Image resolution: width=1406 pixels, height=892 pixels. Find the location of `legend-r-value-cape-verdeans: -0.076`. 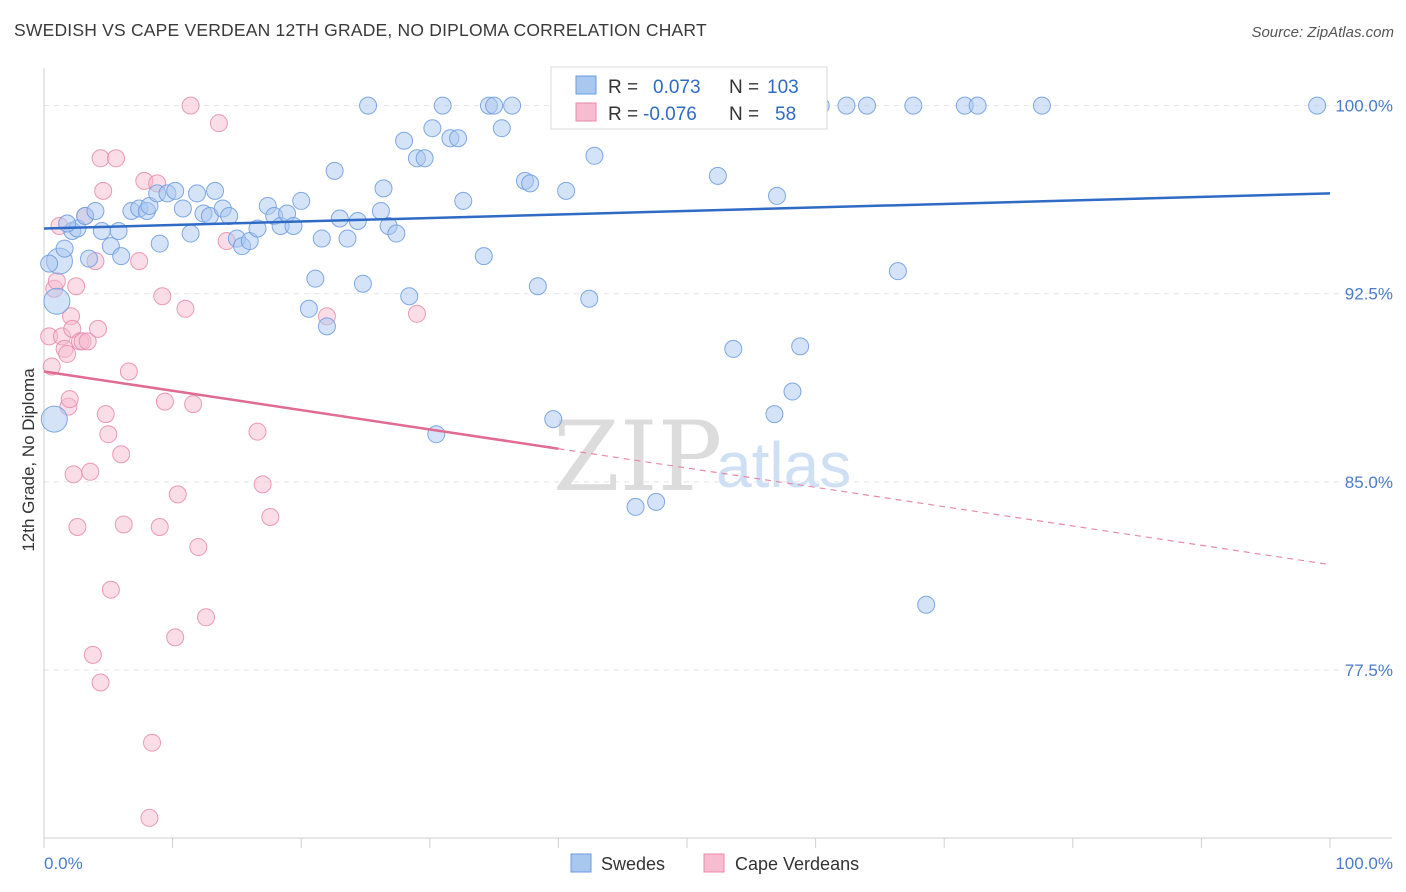

legend-r-value-cape-verdeans: -0.076 is located at coordinates (670, 114).